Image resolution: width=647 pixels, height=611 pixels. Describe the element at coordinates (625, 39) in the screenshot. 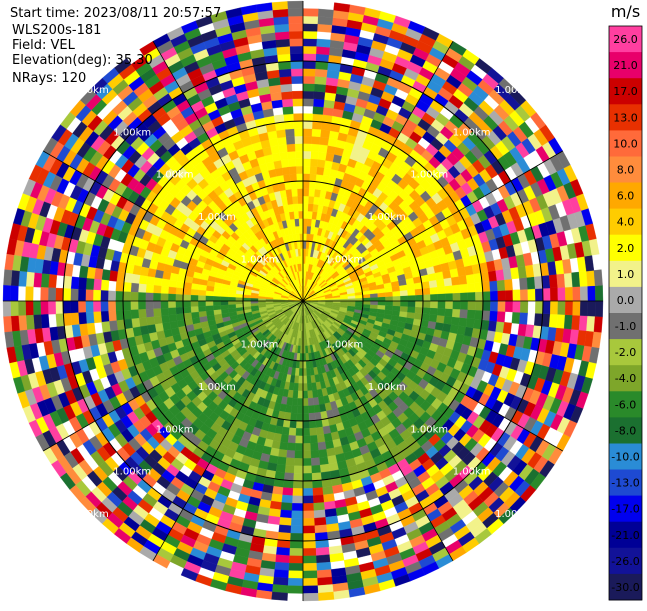

I see `colorbar-tick-label: 26.0` at that location.